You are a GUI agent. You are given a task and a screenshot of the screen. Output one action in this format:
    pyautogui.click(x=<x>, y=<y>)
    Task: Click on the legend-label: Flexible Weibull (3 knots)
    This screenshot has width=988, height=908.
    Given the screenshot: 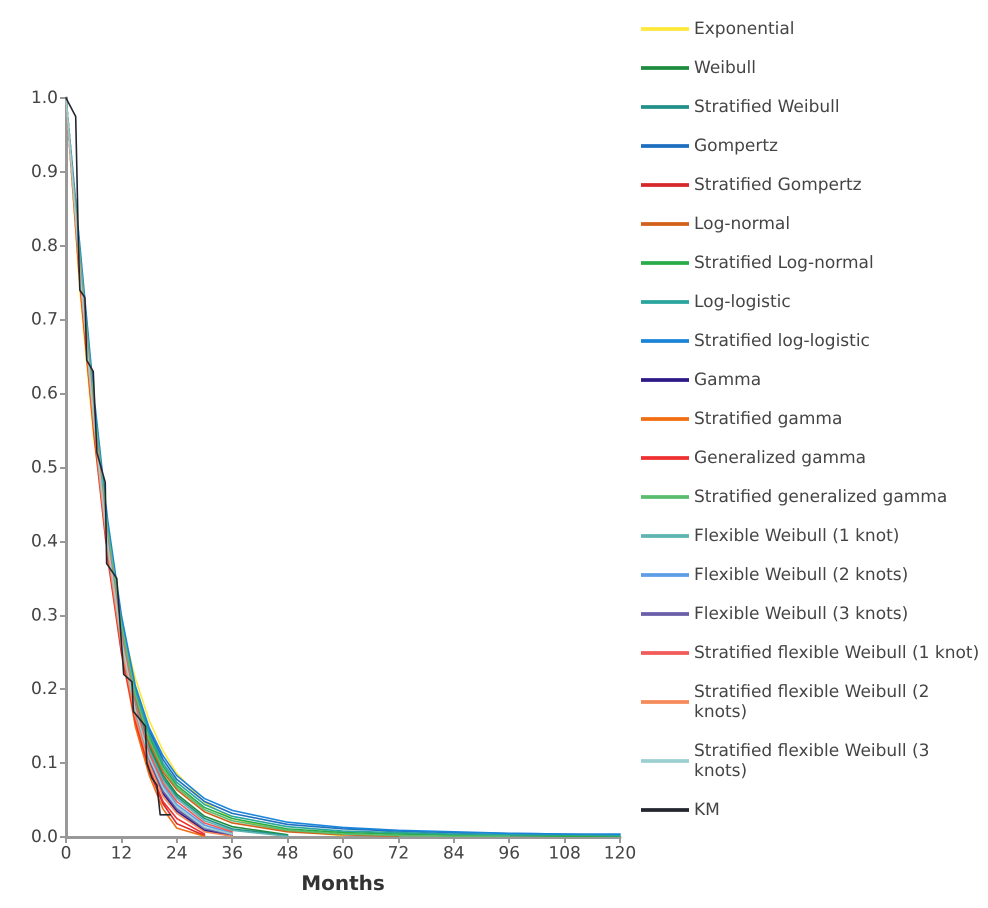 What is the action you would take?
    pyautogui.click(x=801, y=614)
    